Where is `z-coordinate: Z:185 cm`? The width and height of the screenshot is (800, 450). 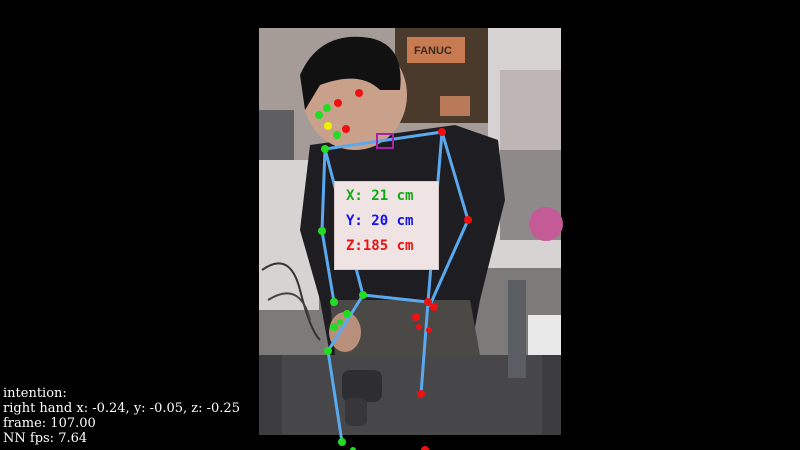 z-coordinate: Z:185 cm is located at coordinates (380, 246).